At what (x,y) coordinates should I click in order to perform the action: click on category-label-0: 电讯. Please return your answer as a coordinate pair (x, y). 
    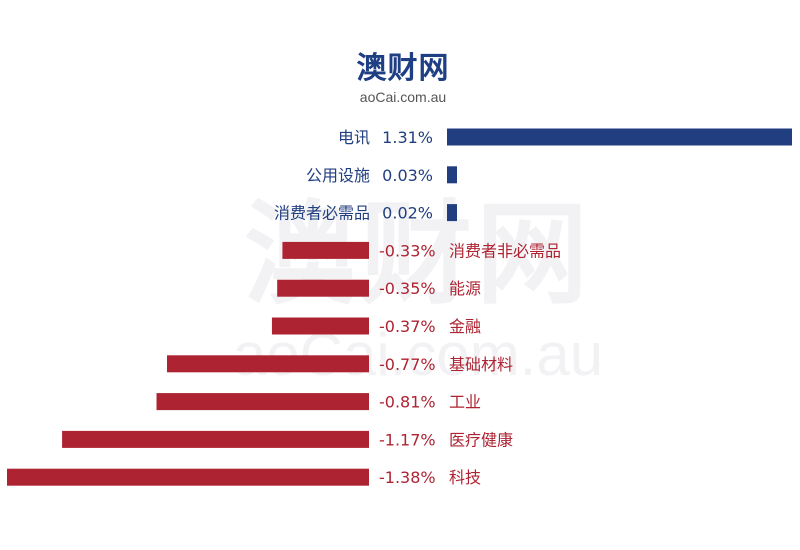
    Looking at the image, I should click on (354, 137).